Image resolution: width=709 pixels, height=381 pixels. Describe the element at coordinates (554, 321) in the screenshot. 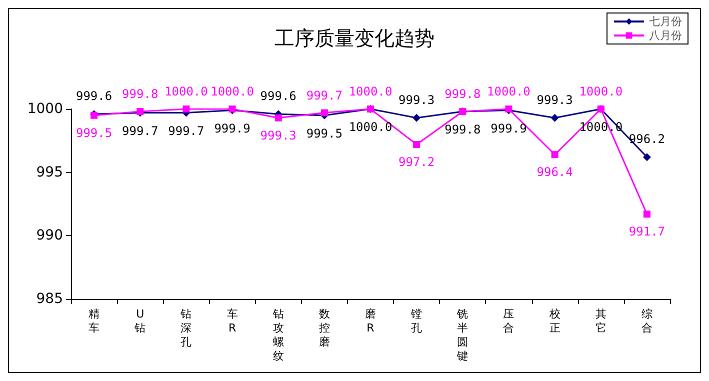

I see `x-tick-label: 校正` at that location.